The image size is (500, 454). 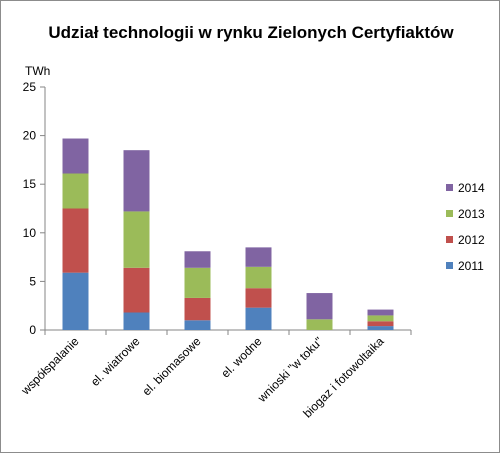 I want to click on legend-label: 2013, so click(x=471, y=214).